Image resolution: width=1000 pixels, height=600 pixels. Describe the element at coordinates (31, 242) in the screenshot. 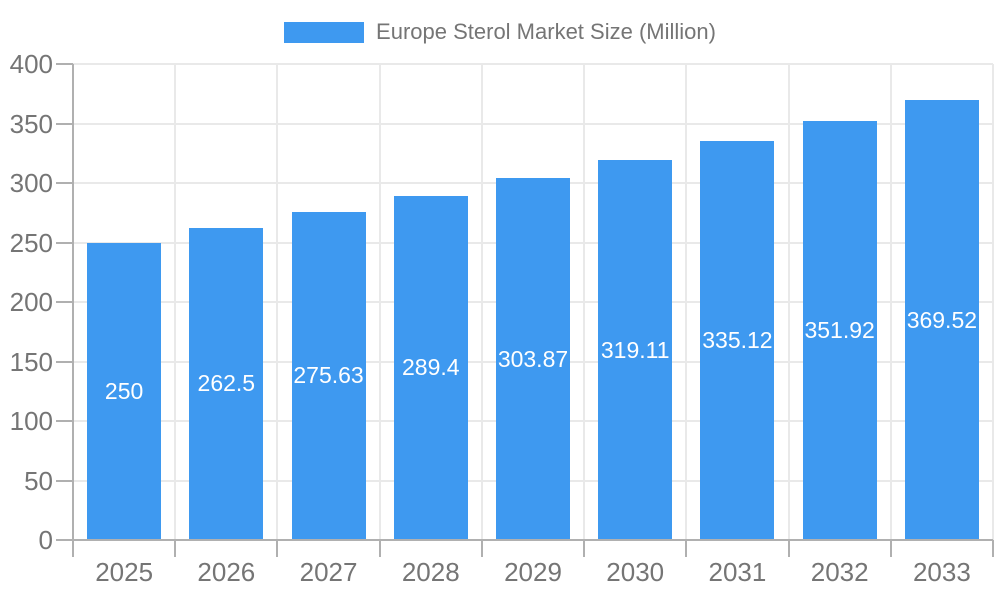

I see `y-axis-label: 250` at that location.